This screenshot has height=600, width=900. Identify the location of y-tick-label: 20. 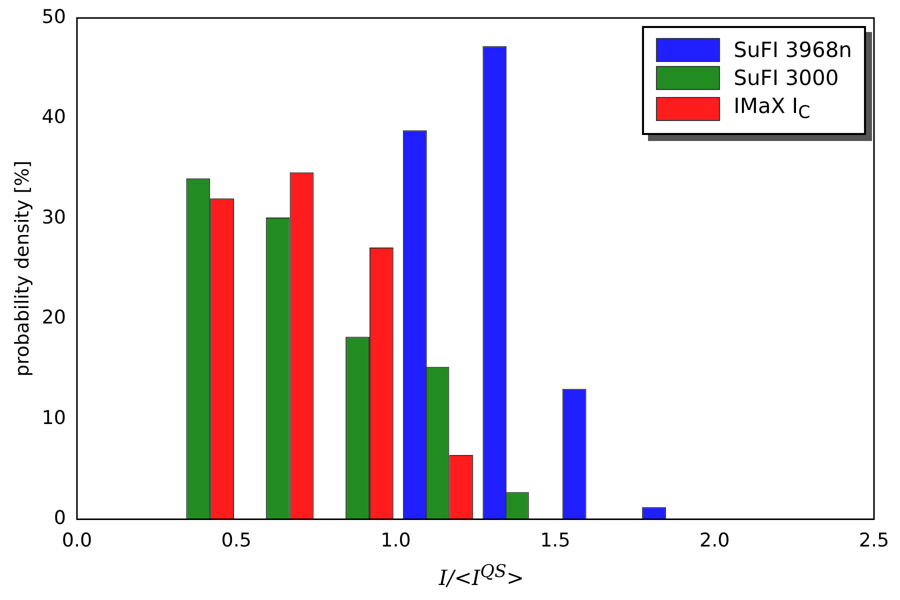
(54, 317).